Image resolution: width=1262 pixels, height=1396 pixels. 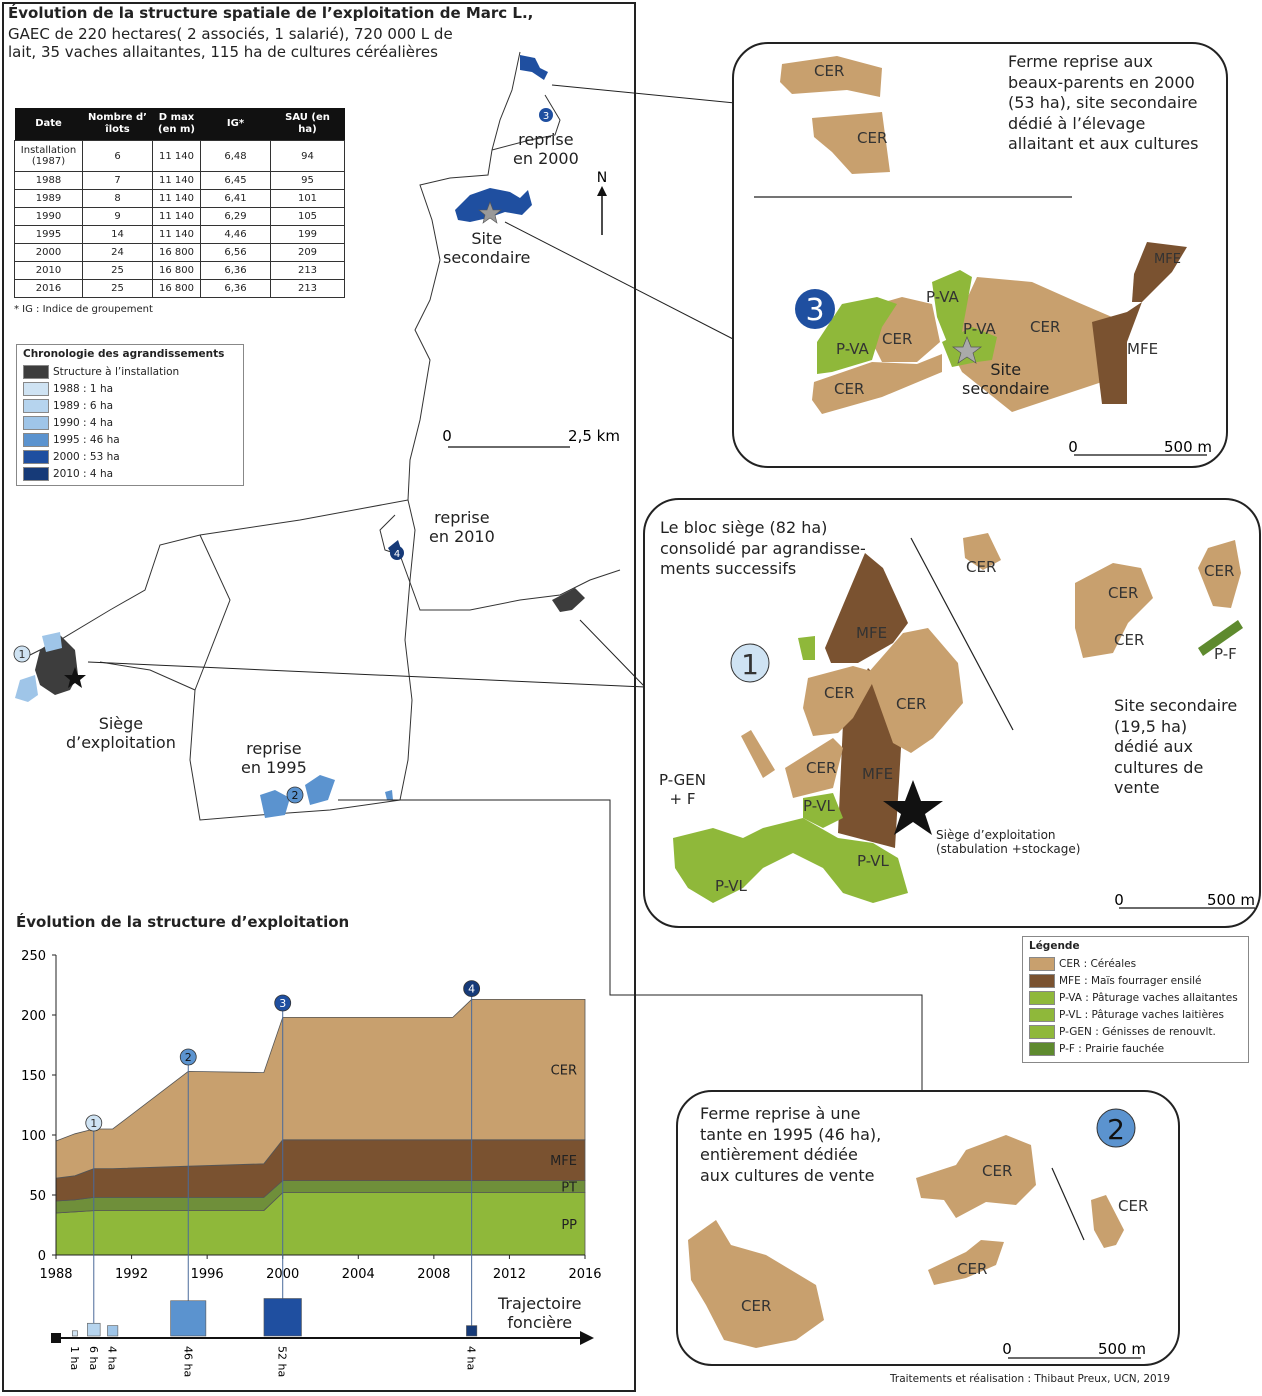 I want to click on box1-label-cer3: CER, so click(x=821, y=768).